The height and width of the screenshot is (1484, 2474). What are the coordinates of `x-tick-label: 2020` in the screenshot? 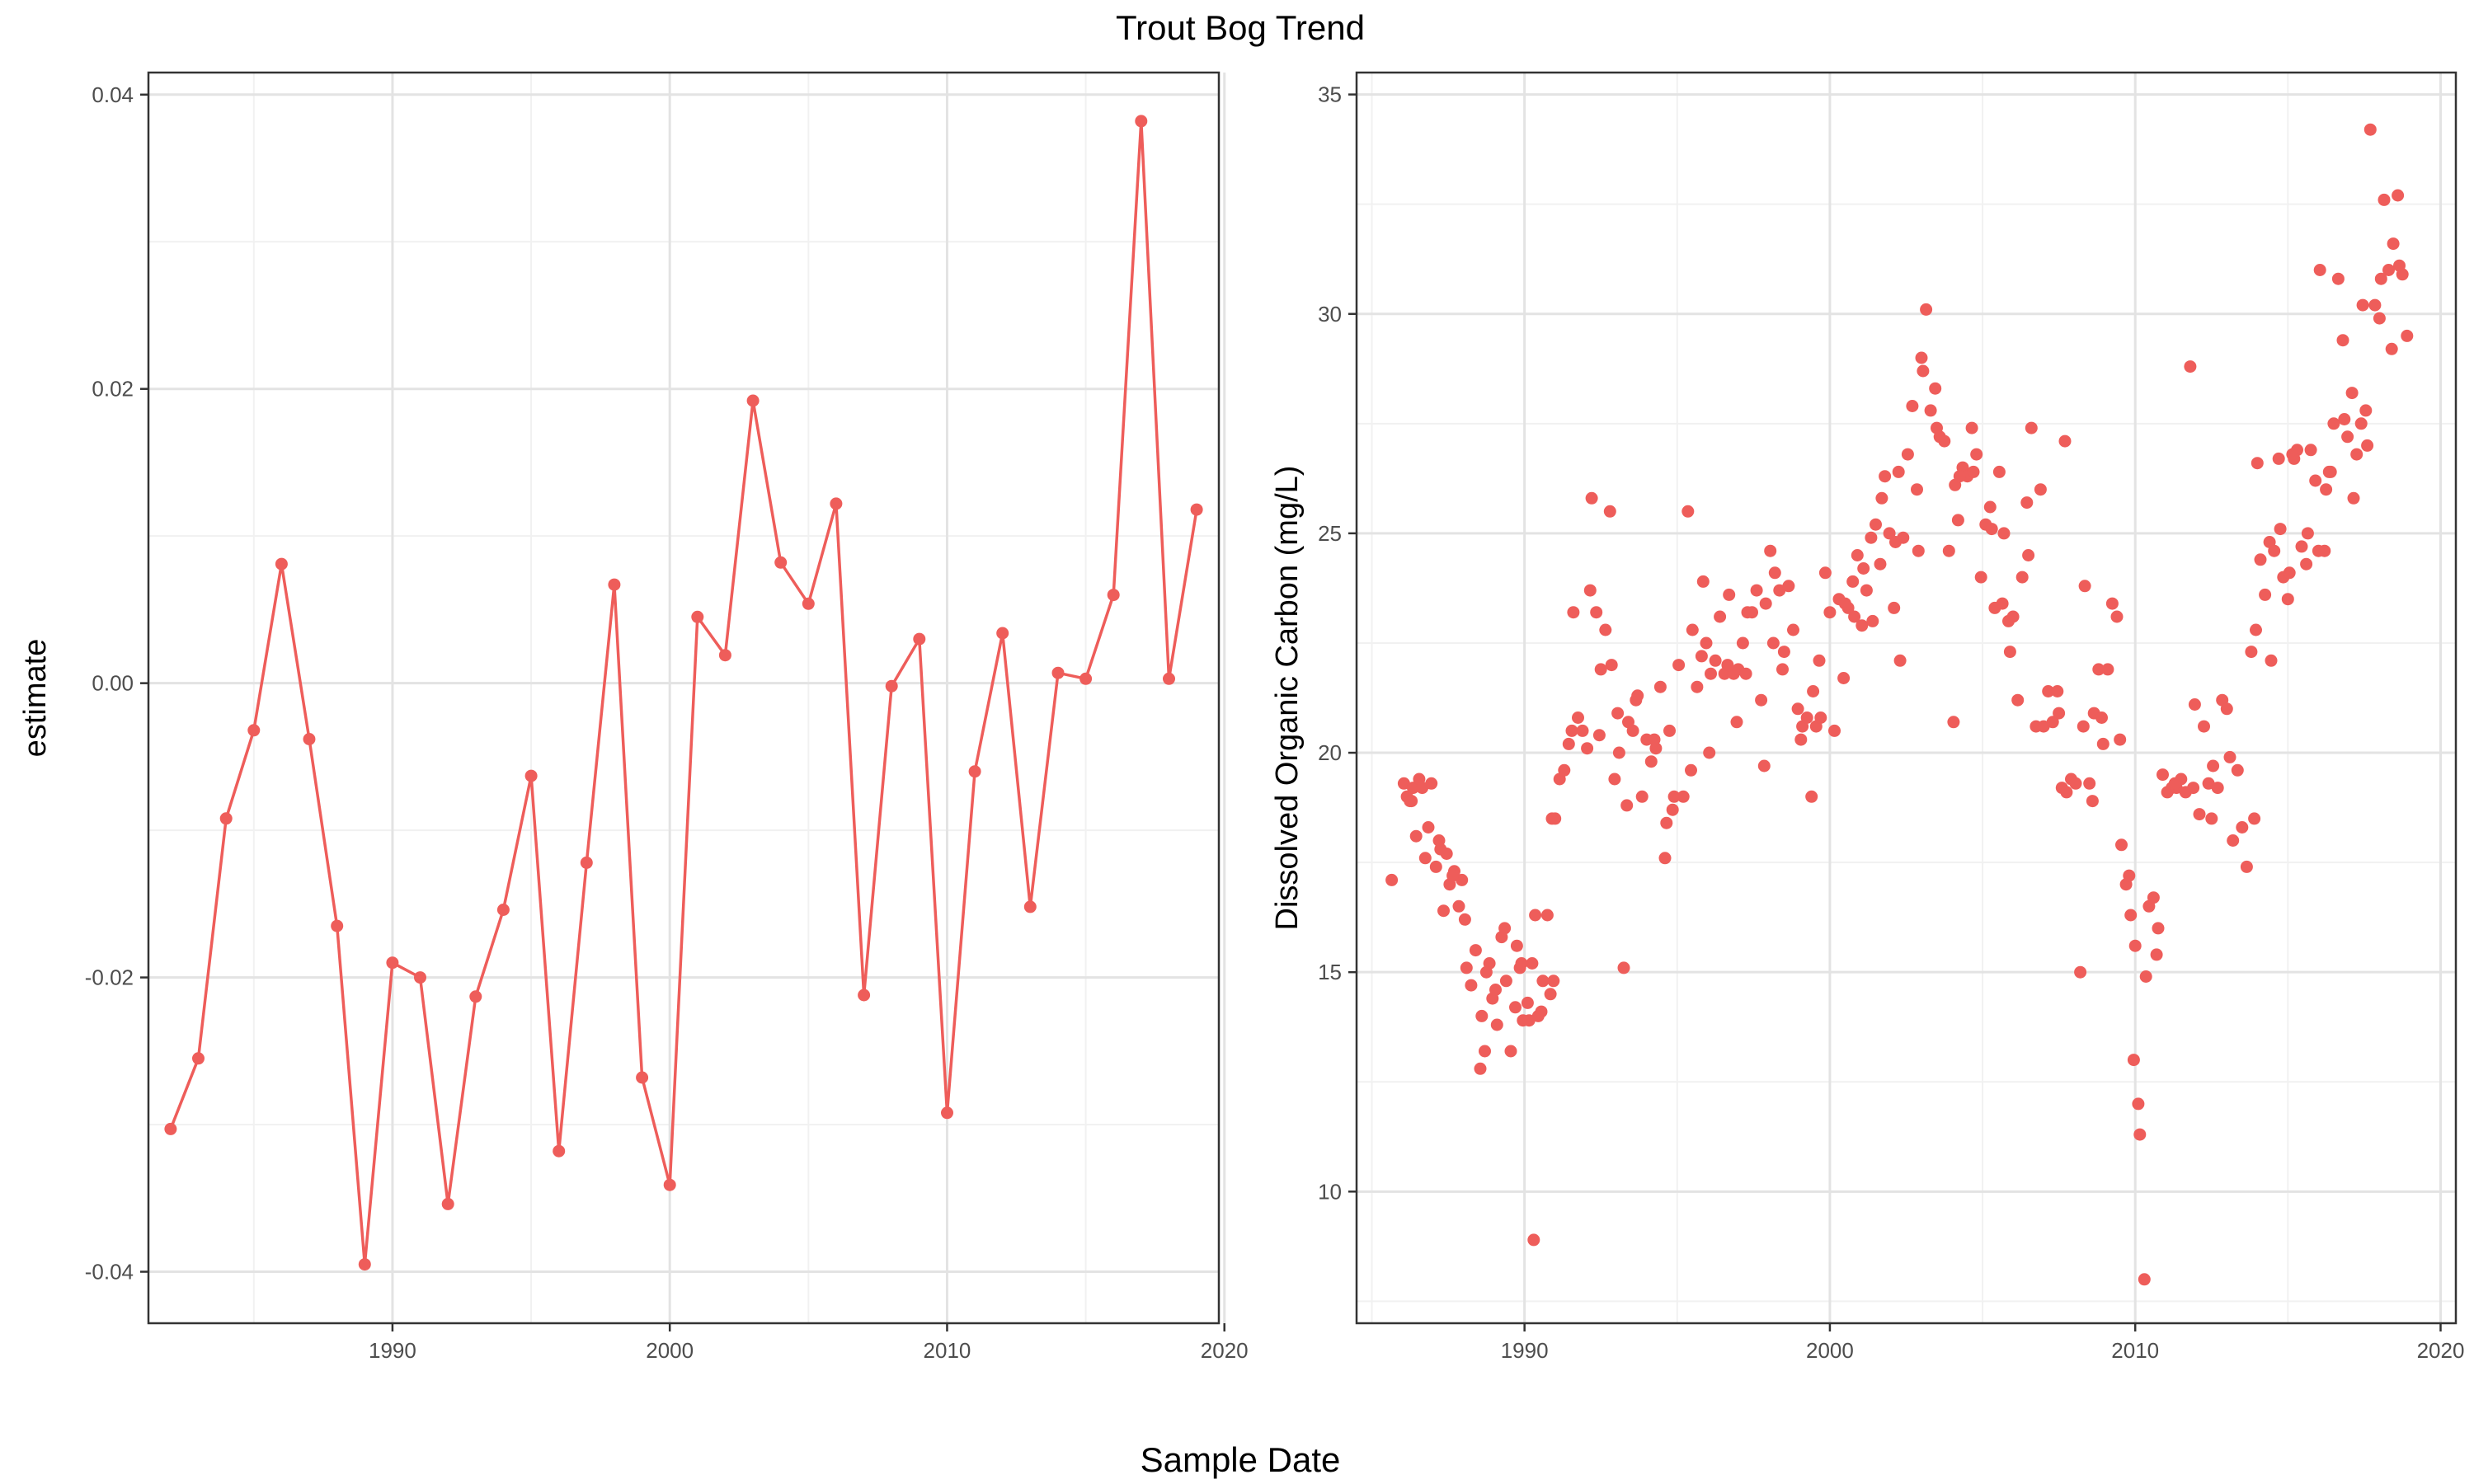 It's located at (2441, 1350).